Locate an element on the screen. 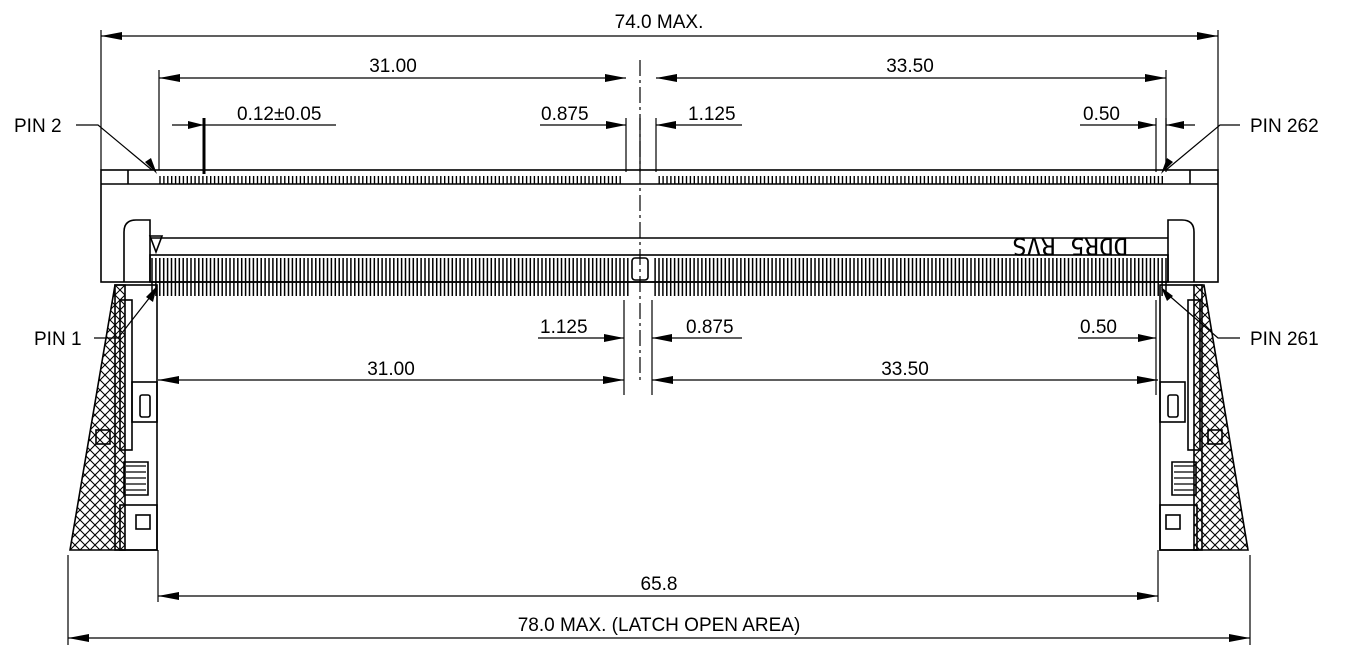  dim-overall-width-label: 74.0 MAX. is located at coordinates (659, 22).